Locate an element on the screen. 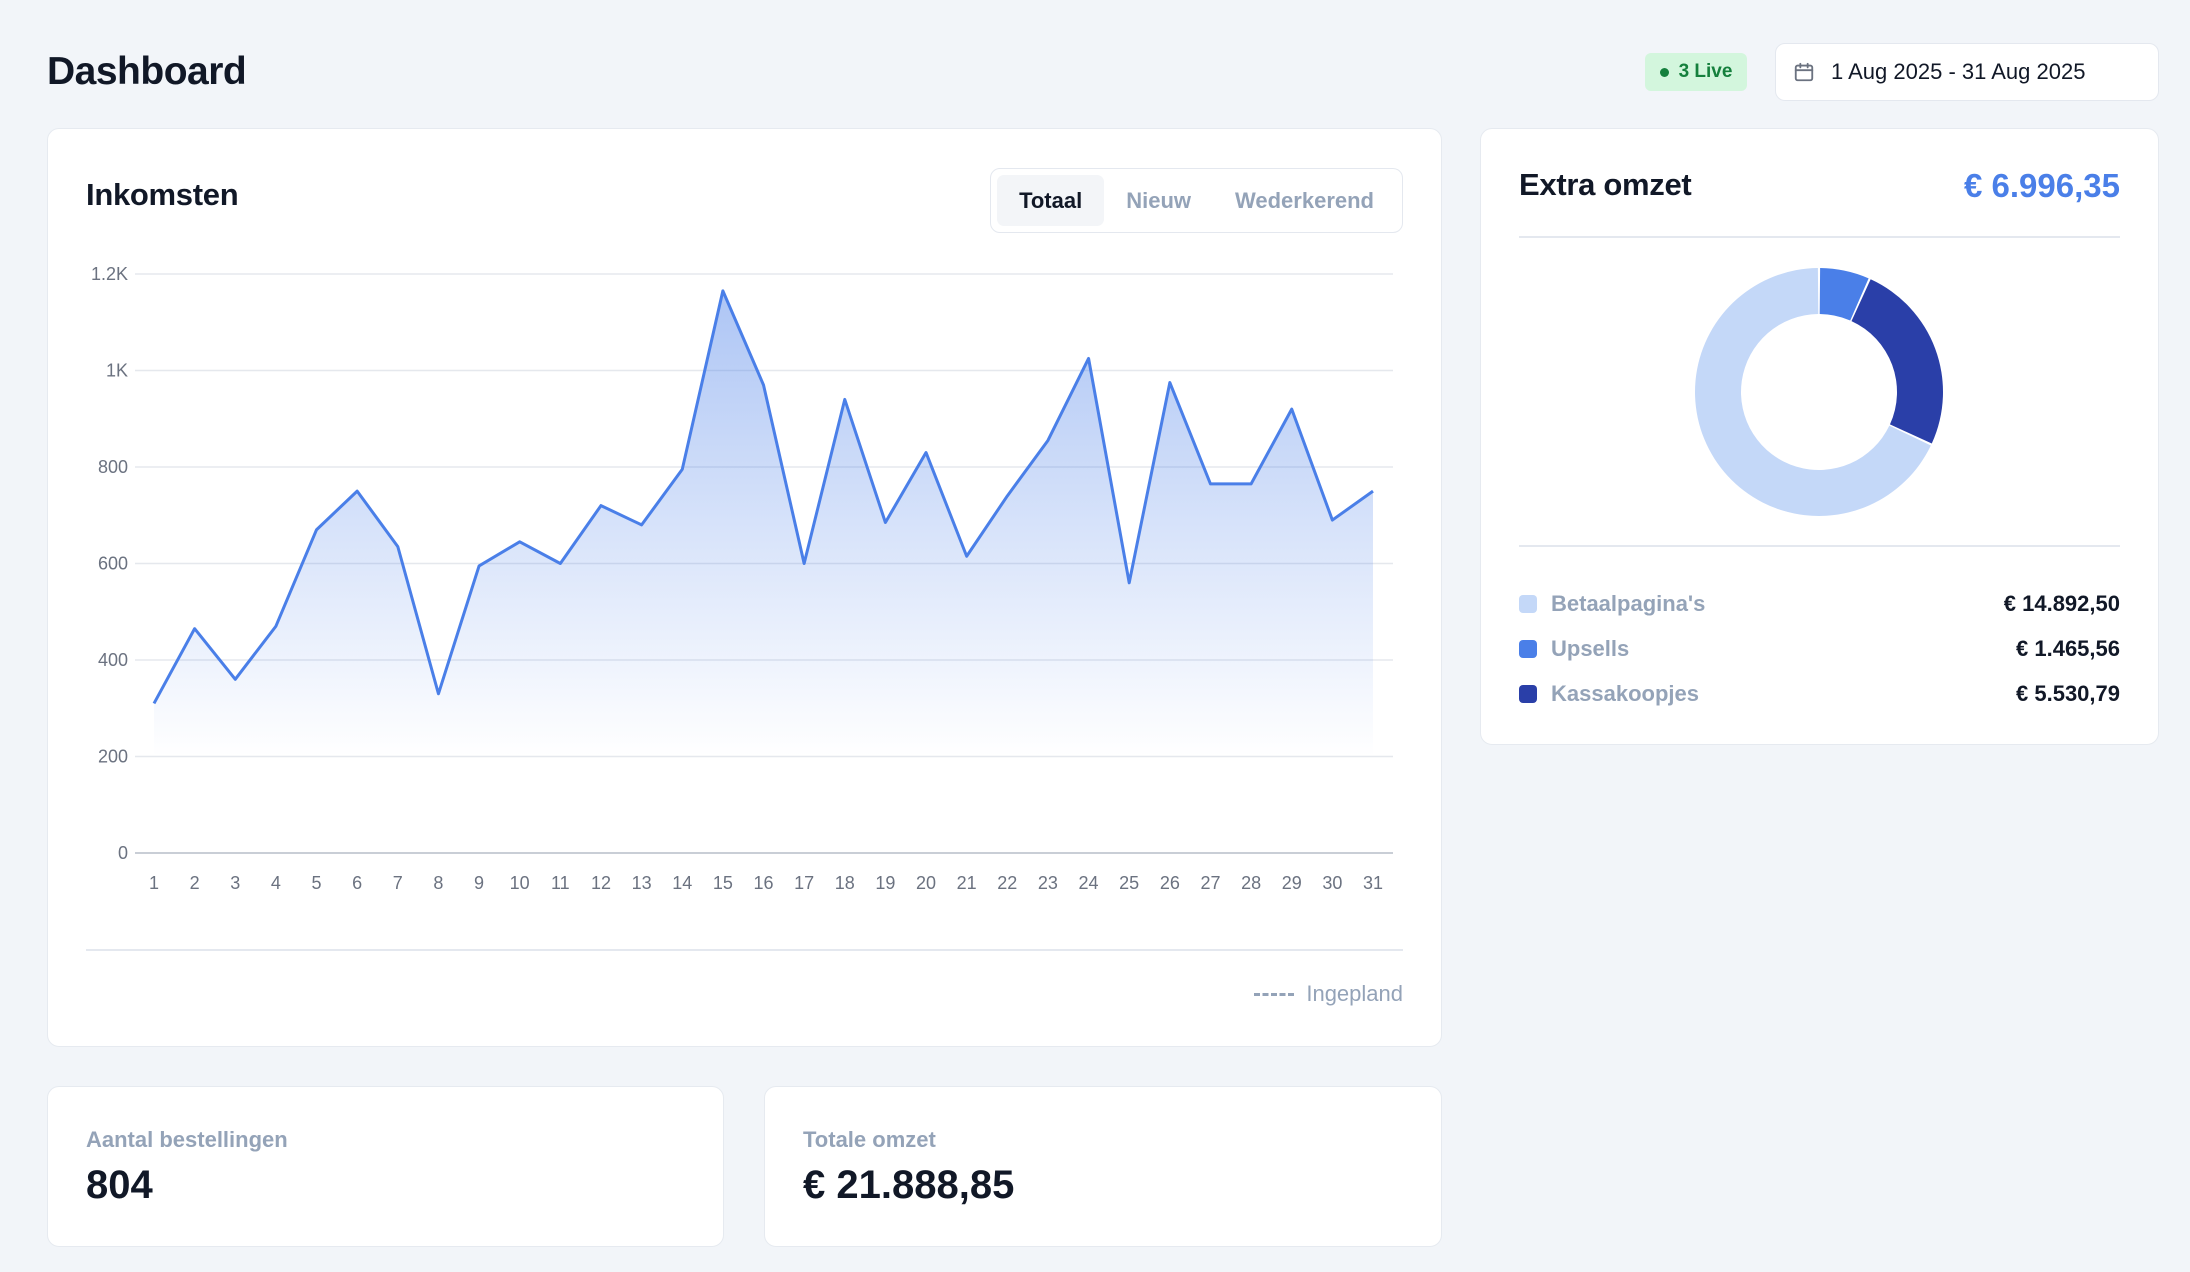 The image size is (2190, 1272). x-tick-label: 6 is located at coordinates (357, 883).